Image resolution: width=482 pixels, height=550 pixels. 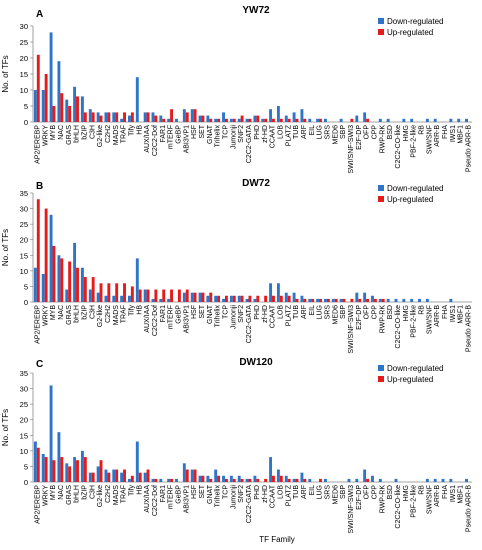 What do you see at coordinates (381, 368) in the screenshot?
I see `legend-swatch` at bounding box center [381, 368].